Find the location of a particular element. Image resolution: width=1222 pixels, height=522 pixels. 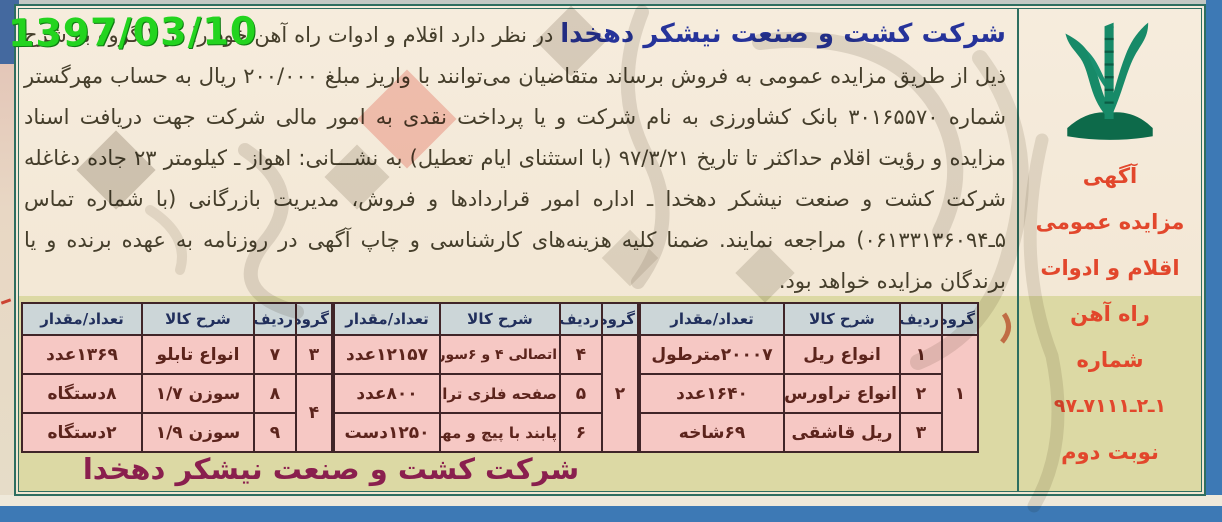

row-no: ۷ is located at coordinates (275, 354).